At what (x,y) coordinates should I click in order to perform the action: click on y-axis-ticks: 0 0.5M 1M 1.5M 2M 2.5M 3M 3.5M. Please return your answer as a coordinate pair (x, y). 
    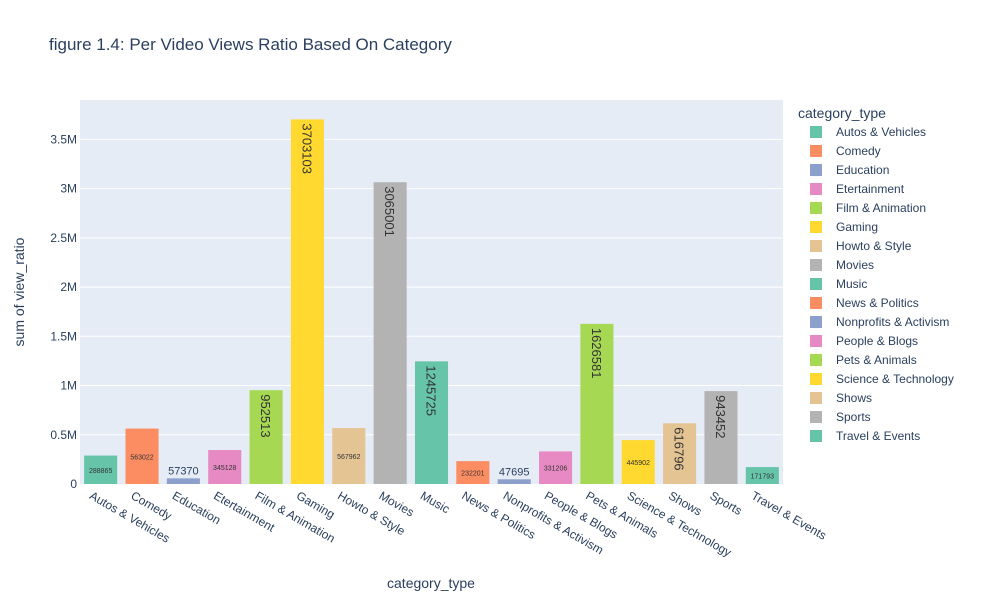
    Looking at the image, I should click on (63, 311).